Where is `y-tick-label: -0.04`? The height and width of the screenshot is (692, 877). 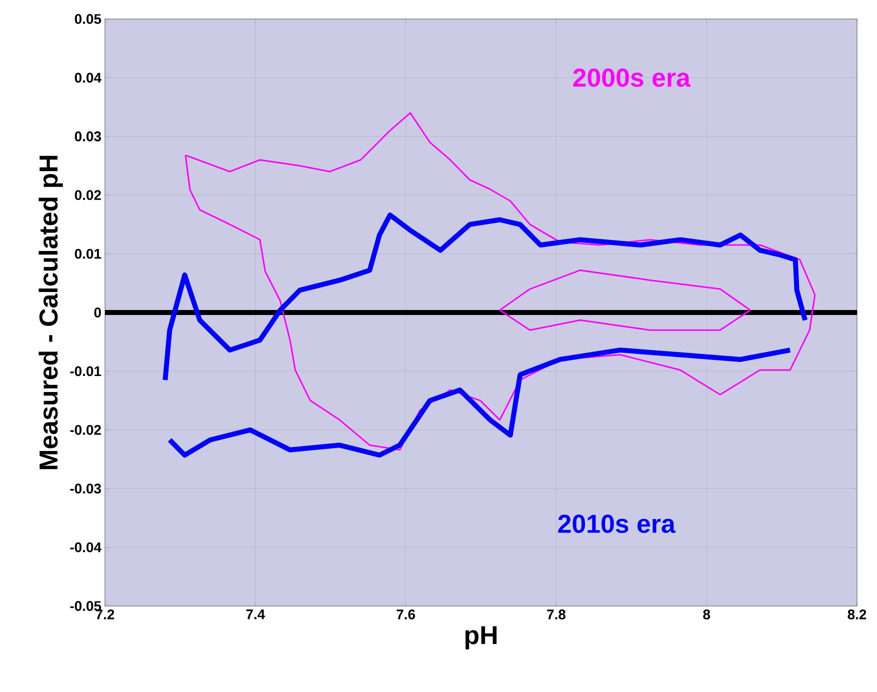
y-tick-label: -0.04 is located at coordinates (86, 547).